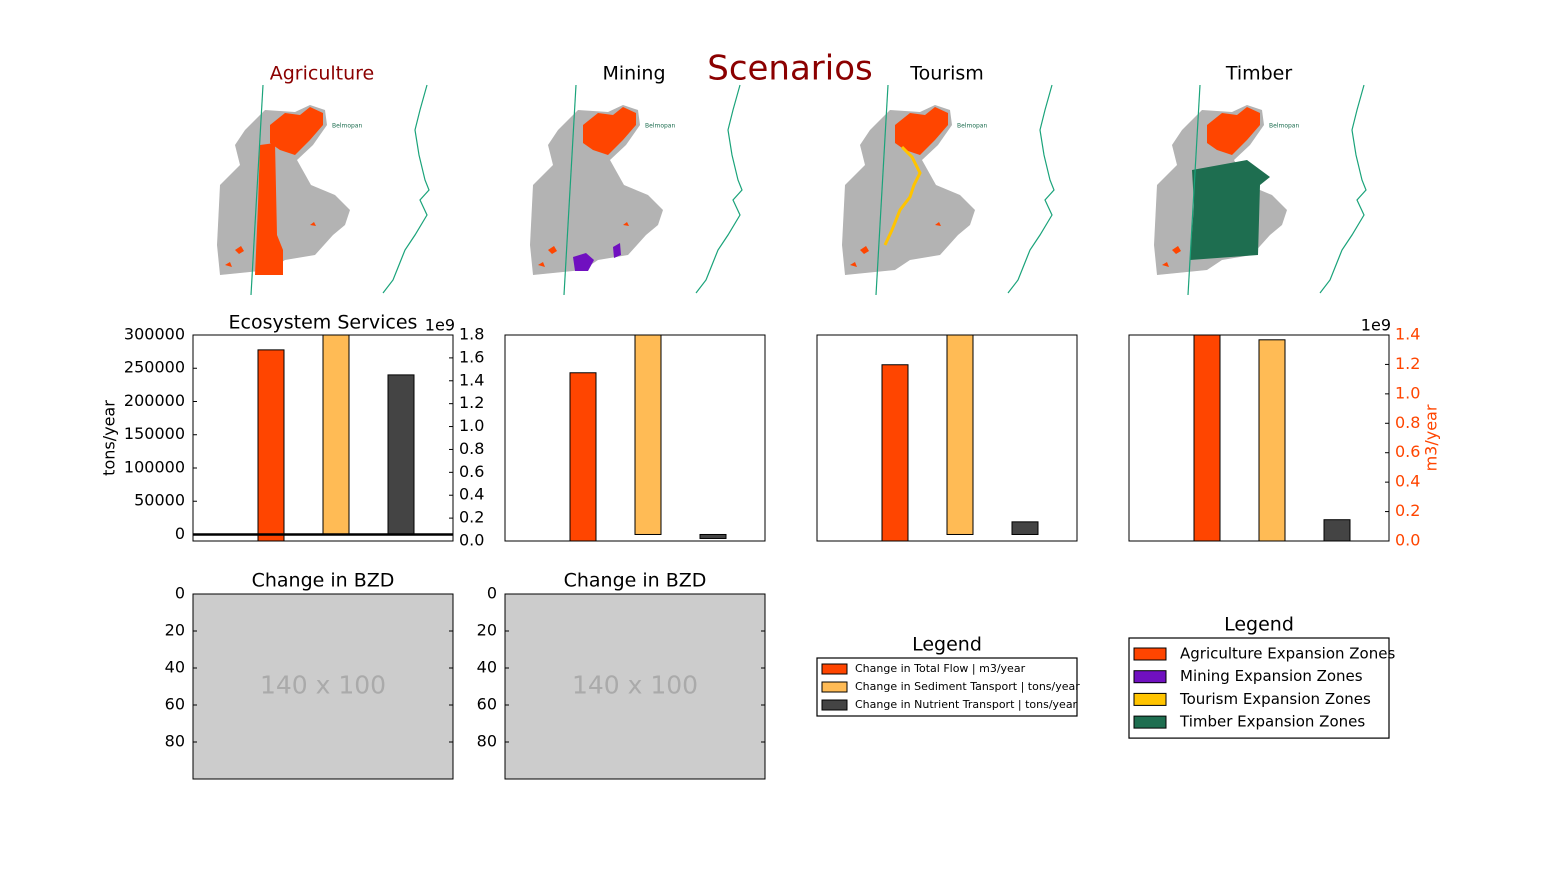  What do you see at coordinates (967, 686) in the screenshot?
I see `legend-label: Change in Sediment Tansport | tons/year` at bounding box center [967, 686].